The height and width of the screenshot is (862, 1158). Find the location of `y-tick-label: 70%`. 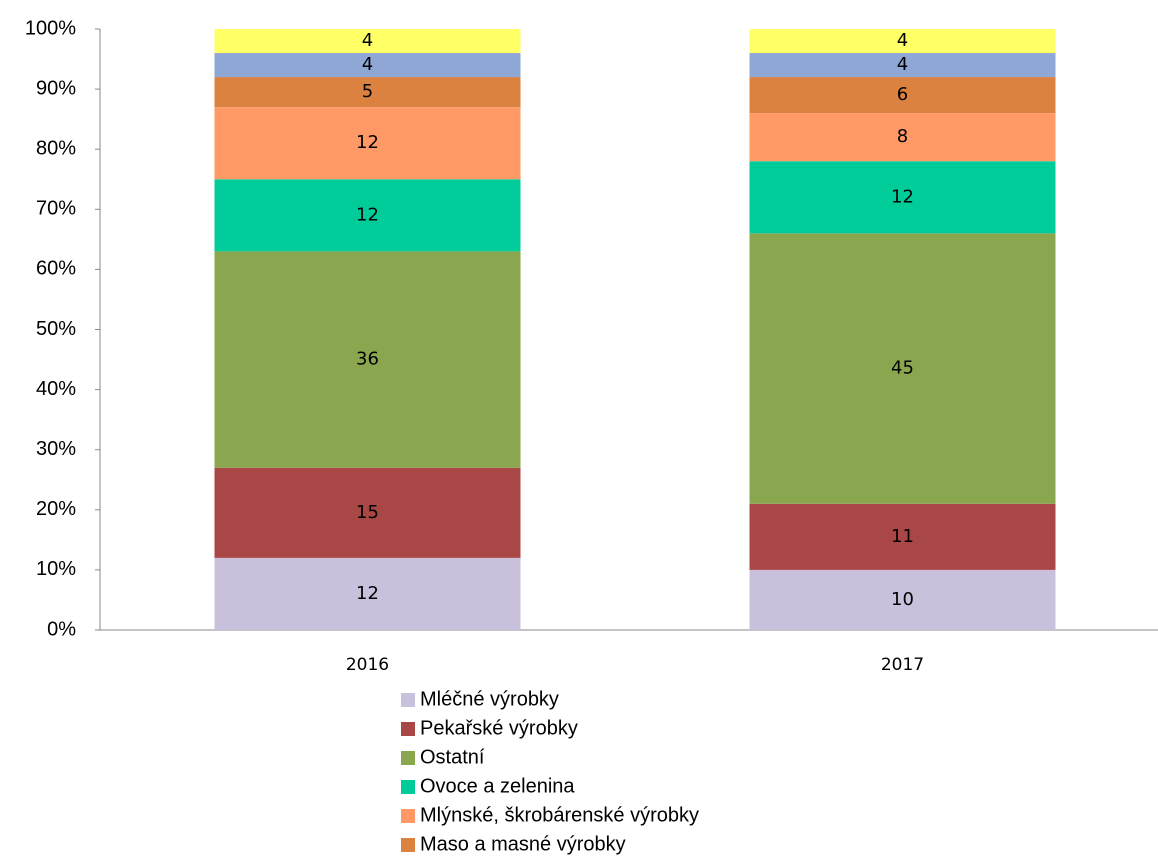

y-tick-label: 70% is located at coordinates (56, 209).